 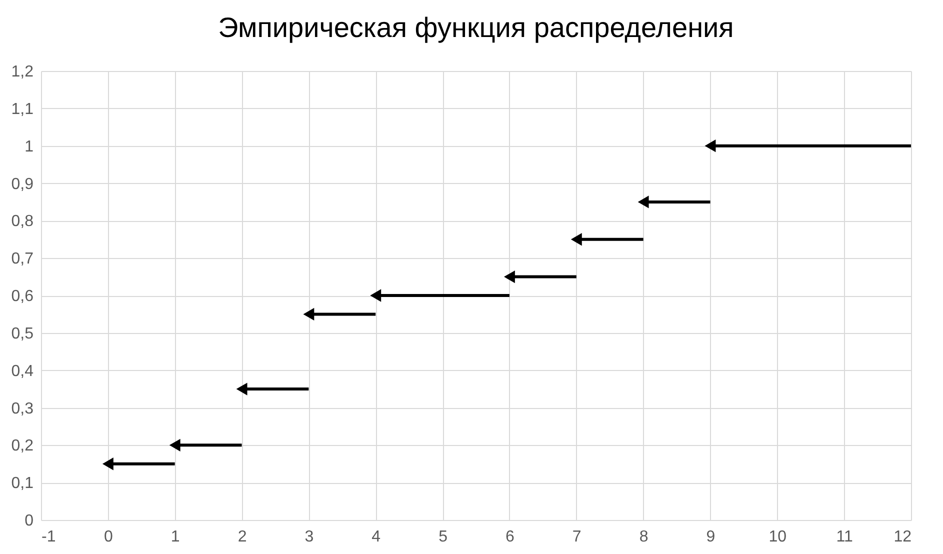 I want to click on y-tick-label: 1,1, so click(x=22, y=109).